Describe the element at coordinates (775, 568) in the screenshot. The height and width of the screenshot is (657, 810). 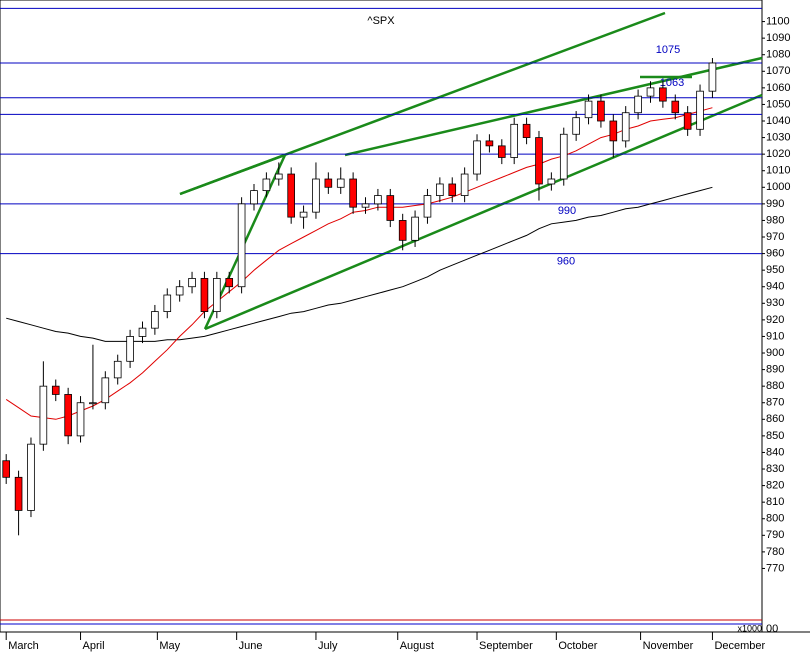
I see `y-tick-label: 770` at that location.